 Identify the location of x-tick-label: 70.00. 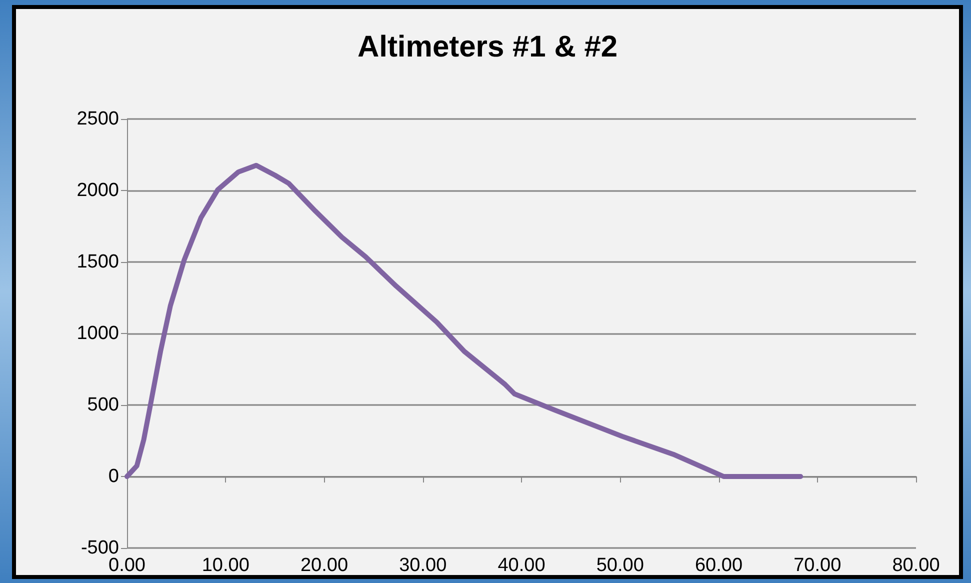
(818, 565).